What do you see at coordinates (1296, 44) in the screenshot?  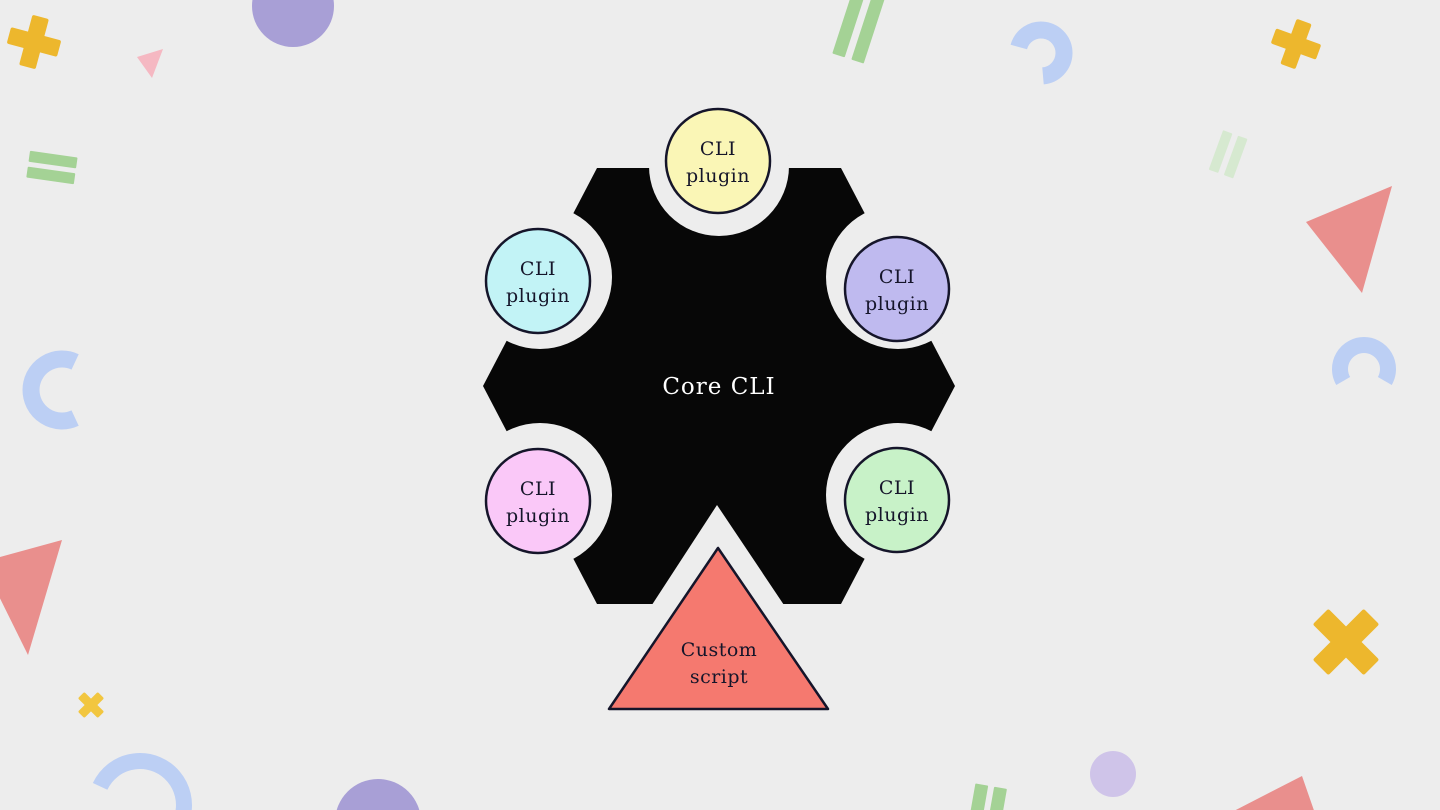 I see `deco-plus-top-right-icon` at bounding box center [1296, 44].